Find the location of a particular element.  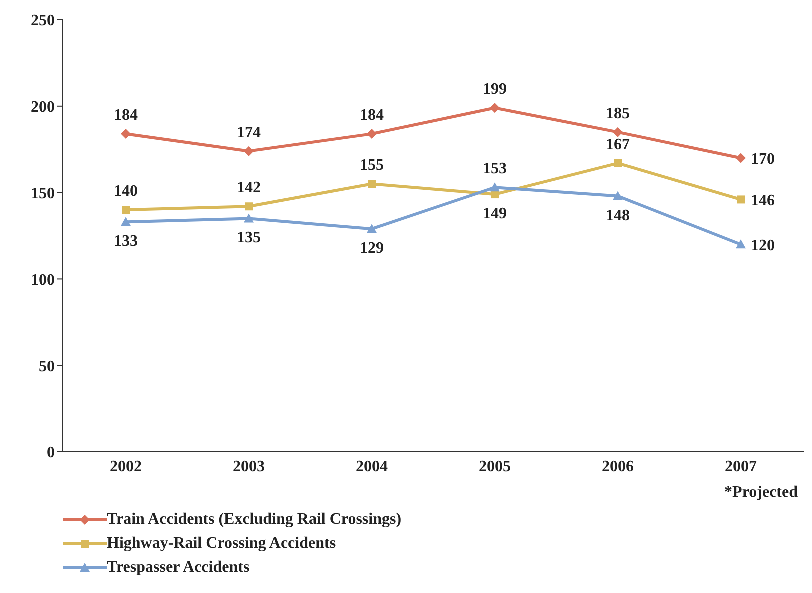

data-label: 129 is located at coordinates (372, 249).